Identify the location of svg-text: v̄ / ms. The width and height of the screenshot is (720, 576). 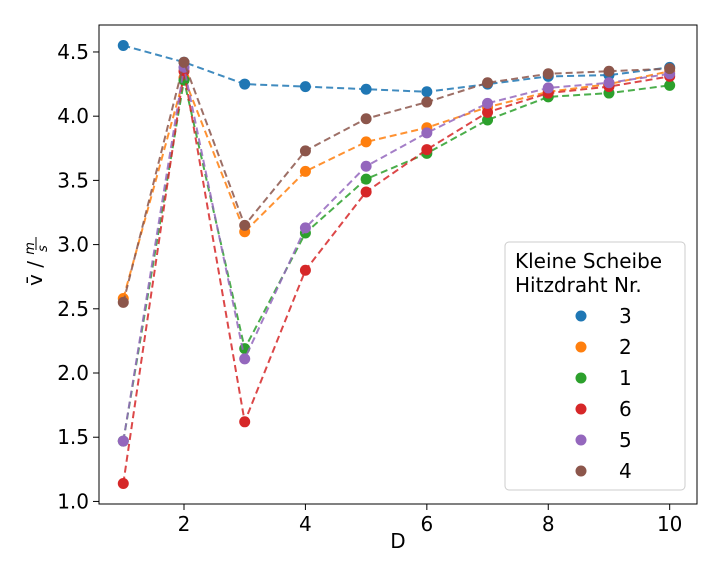
(37, 264).